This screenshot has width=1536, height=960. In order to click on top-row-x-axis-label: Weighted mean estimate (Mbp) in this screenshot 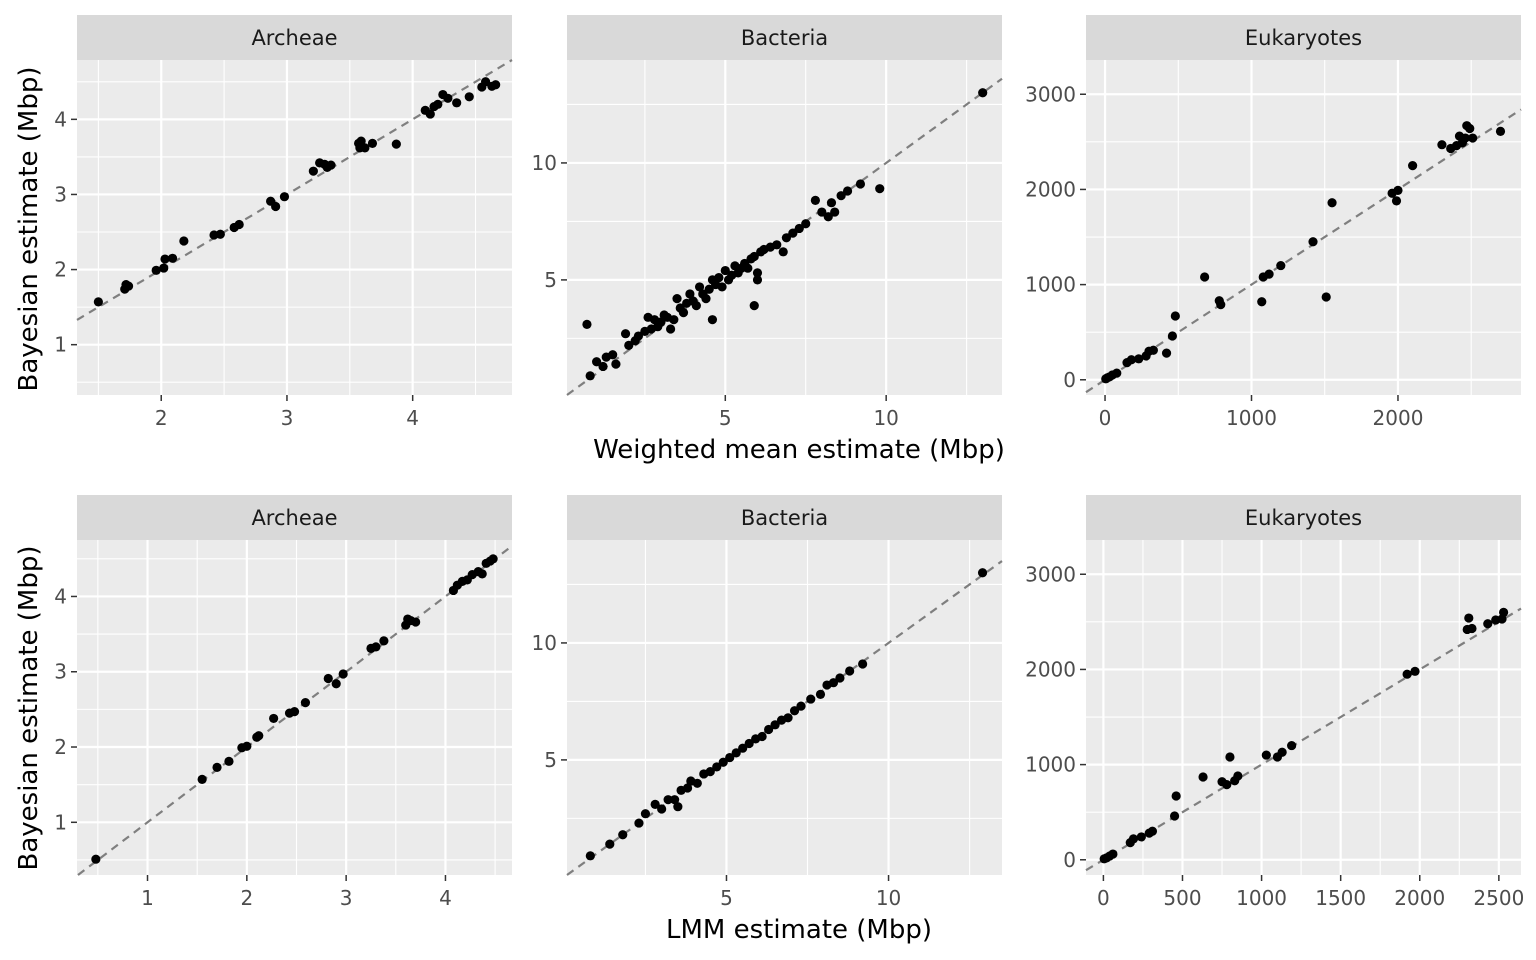, I will do `click(799, 450)`.